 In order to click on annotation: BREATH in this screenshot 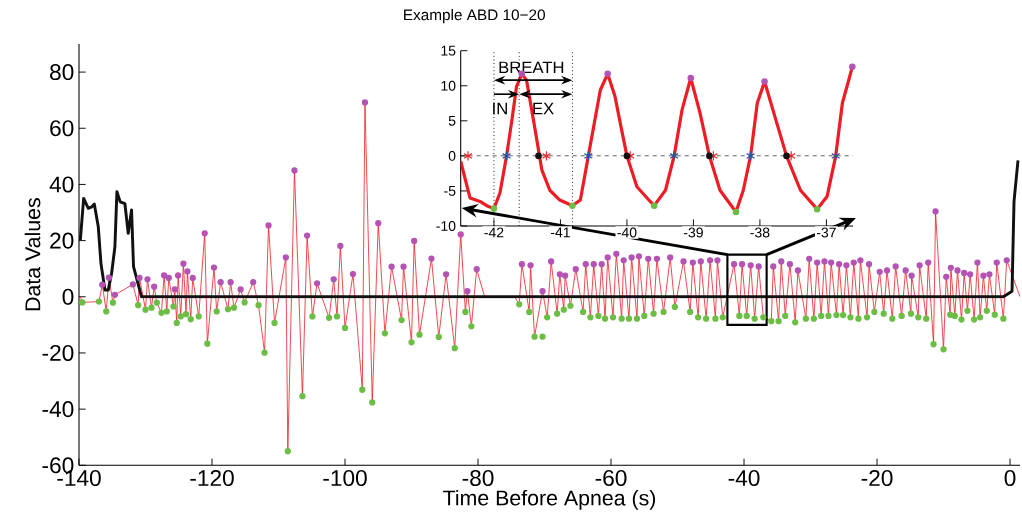, I will do `click(531, 67)`.